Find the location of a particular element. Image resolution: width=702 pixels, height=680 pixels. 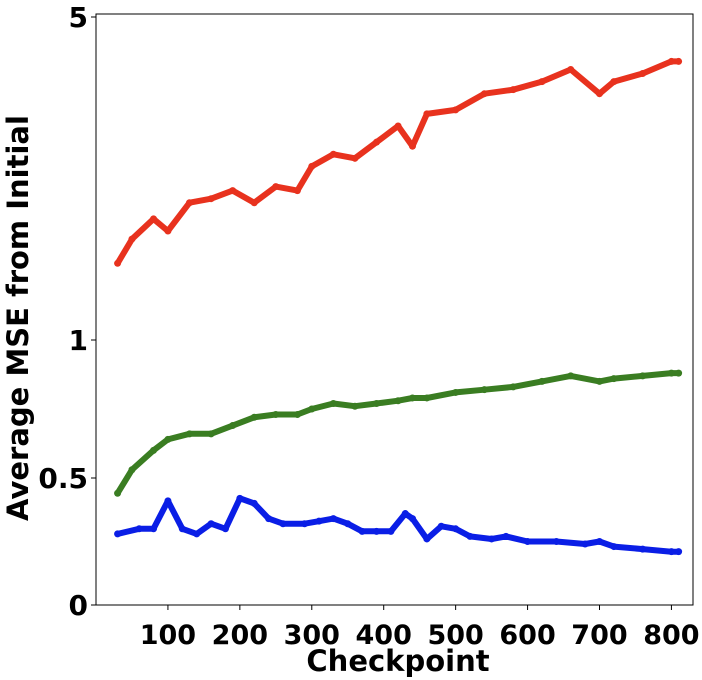

x-tick-label: 600 is located at coordinates (527, 635).